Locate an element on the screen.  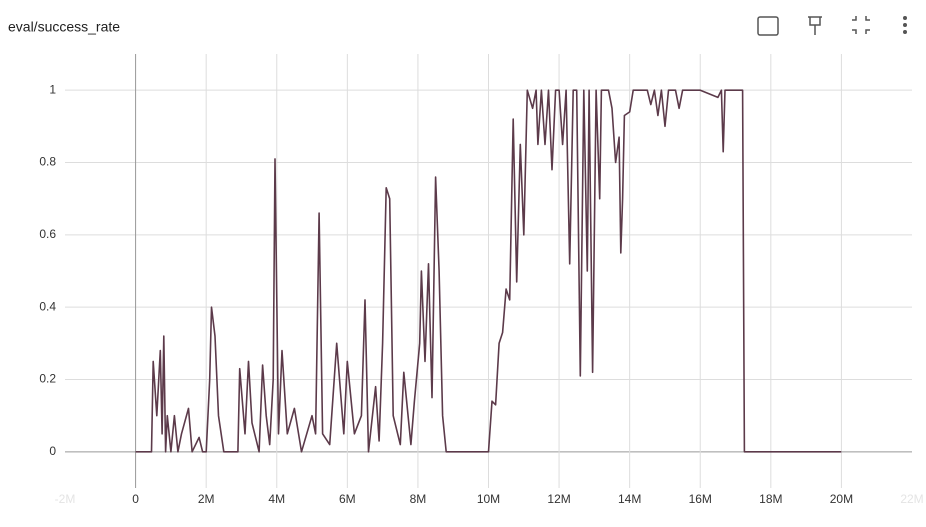
more-button is located at coordinates (905, 25).